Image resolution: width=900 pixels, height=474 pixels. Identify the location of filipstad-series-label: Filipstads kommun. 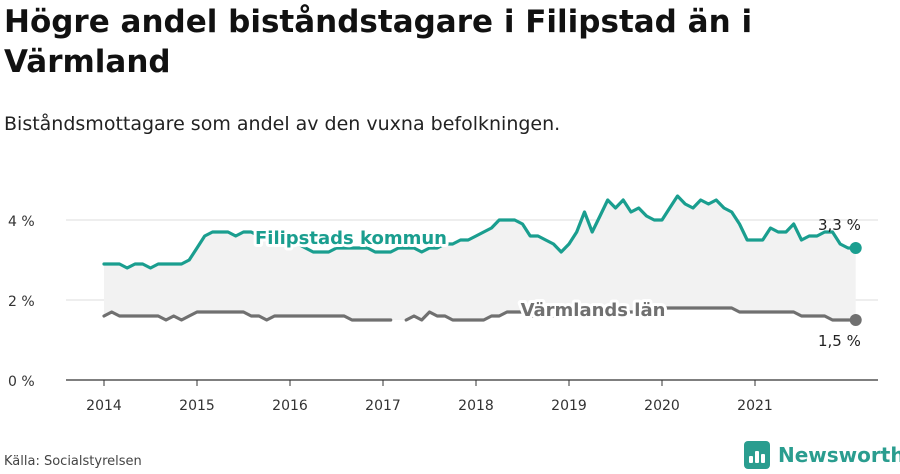
(351, 238).